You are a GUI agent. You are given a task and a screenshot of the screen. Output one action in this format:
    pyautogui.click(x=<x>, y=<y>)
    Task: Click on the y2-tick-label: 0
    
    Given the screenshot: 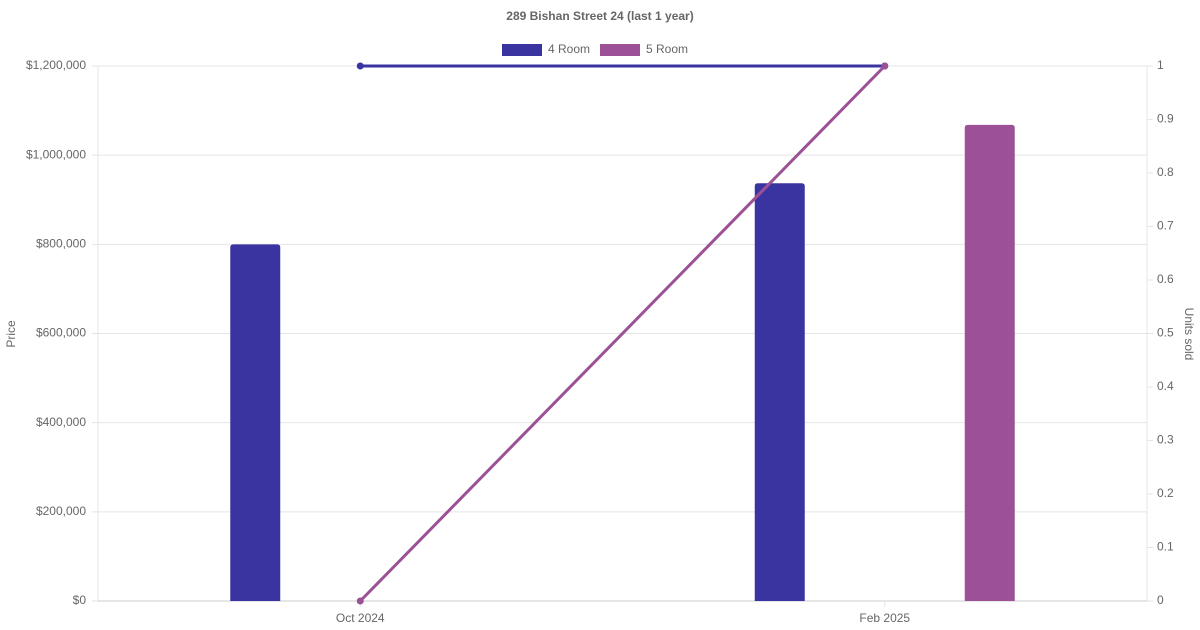 What is the action you would take?
    pyautogui.click(x=1160, y=600)
    